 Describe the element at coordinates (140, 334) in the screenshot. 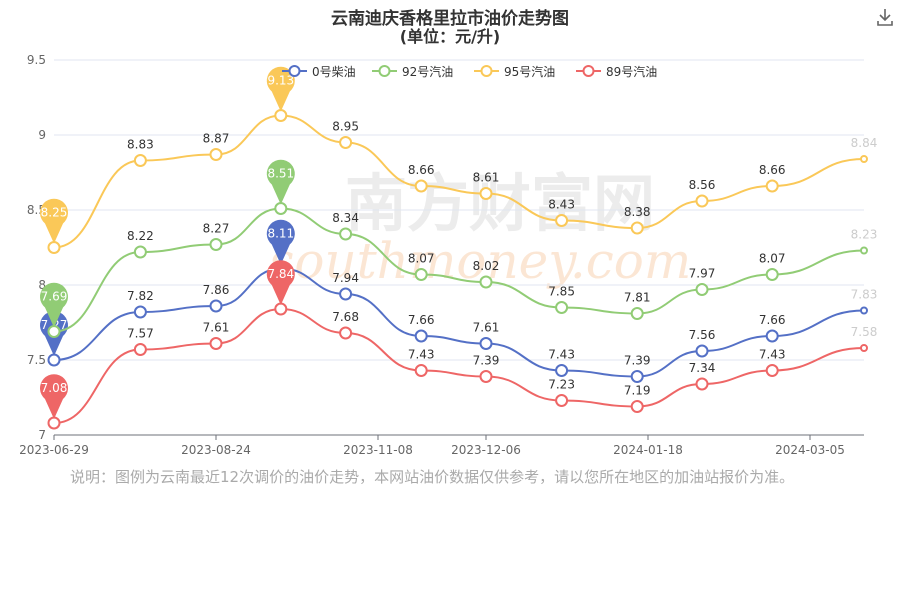

I see `data-label: 7.57` at that location.